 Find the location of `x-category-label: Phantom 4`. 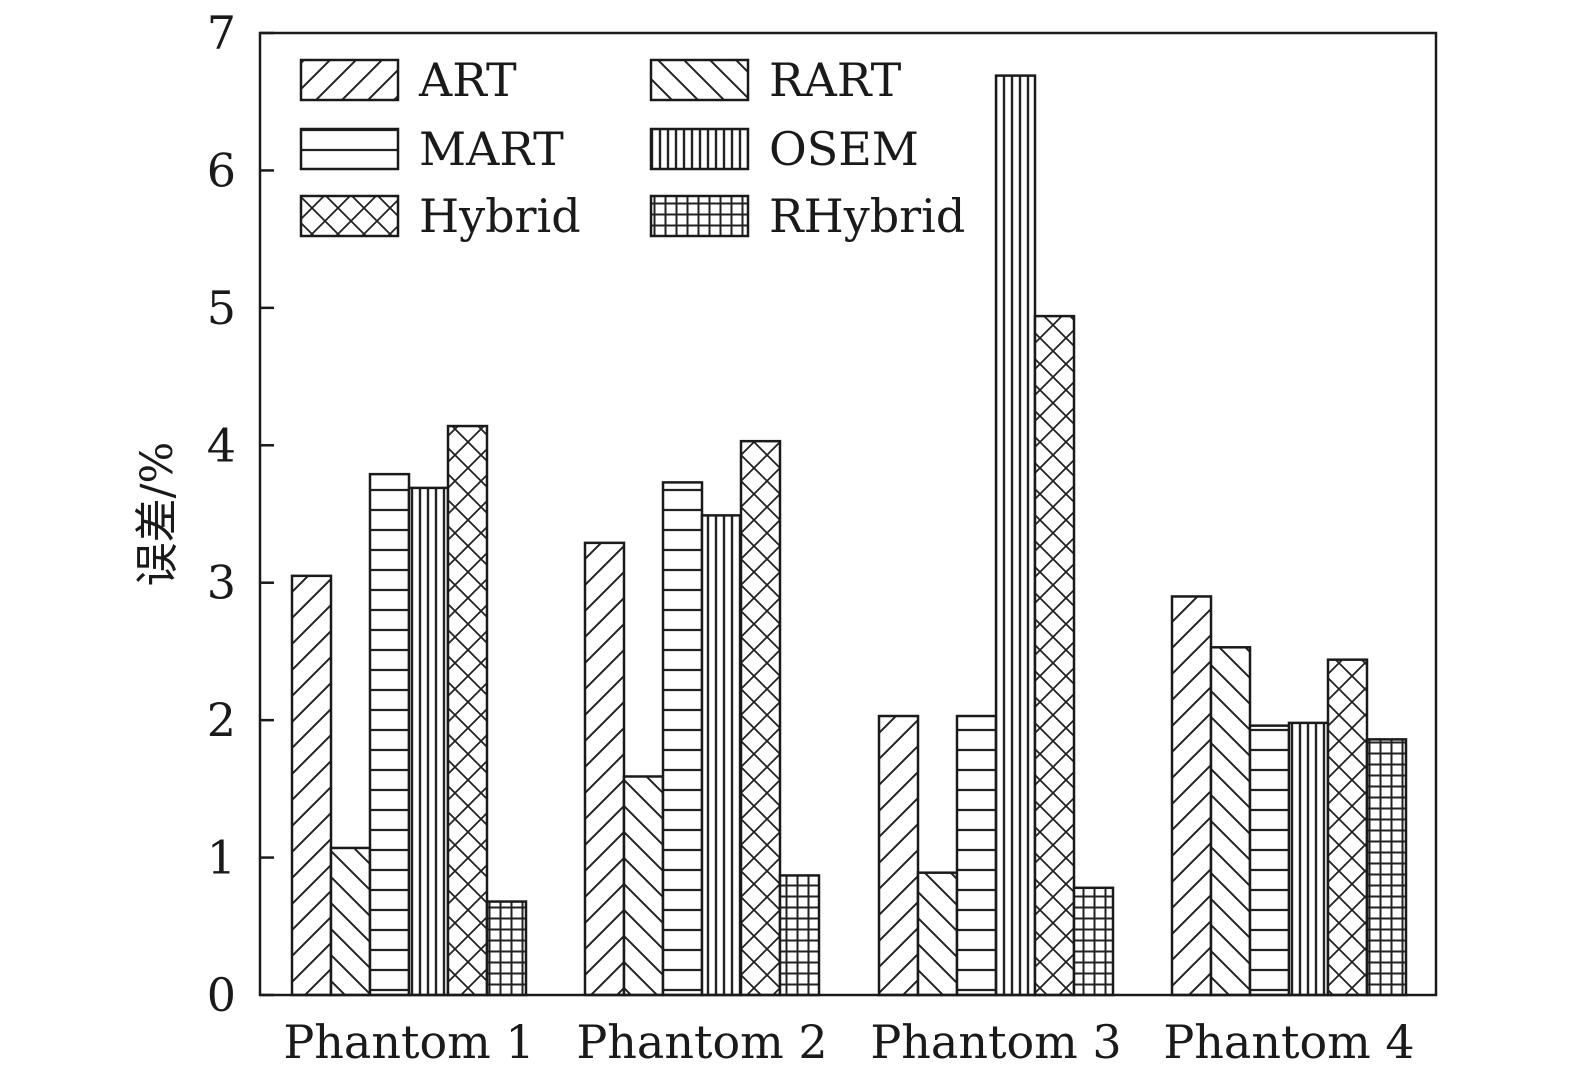

x-category-label: Phantom 4 is located at coordinates (1288, 1042).